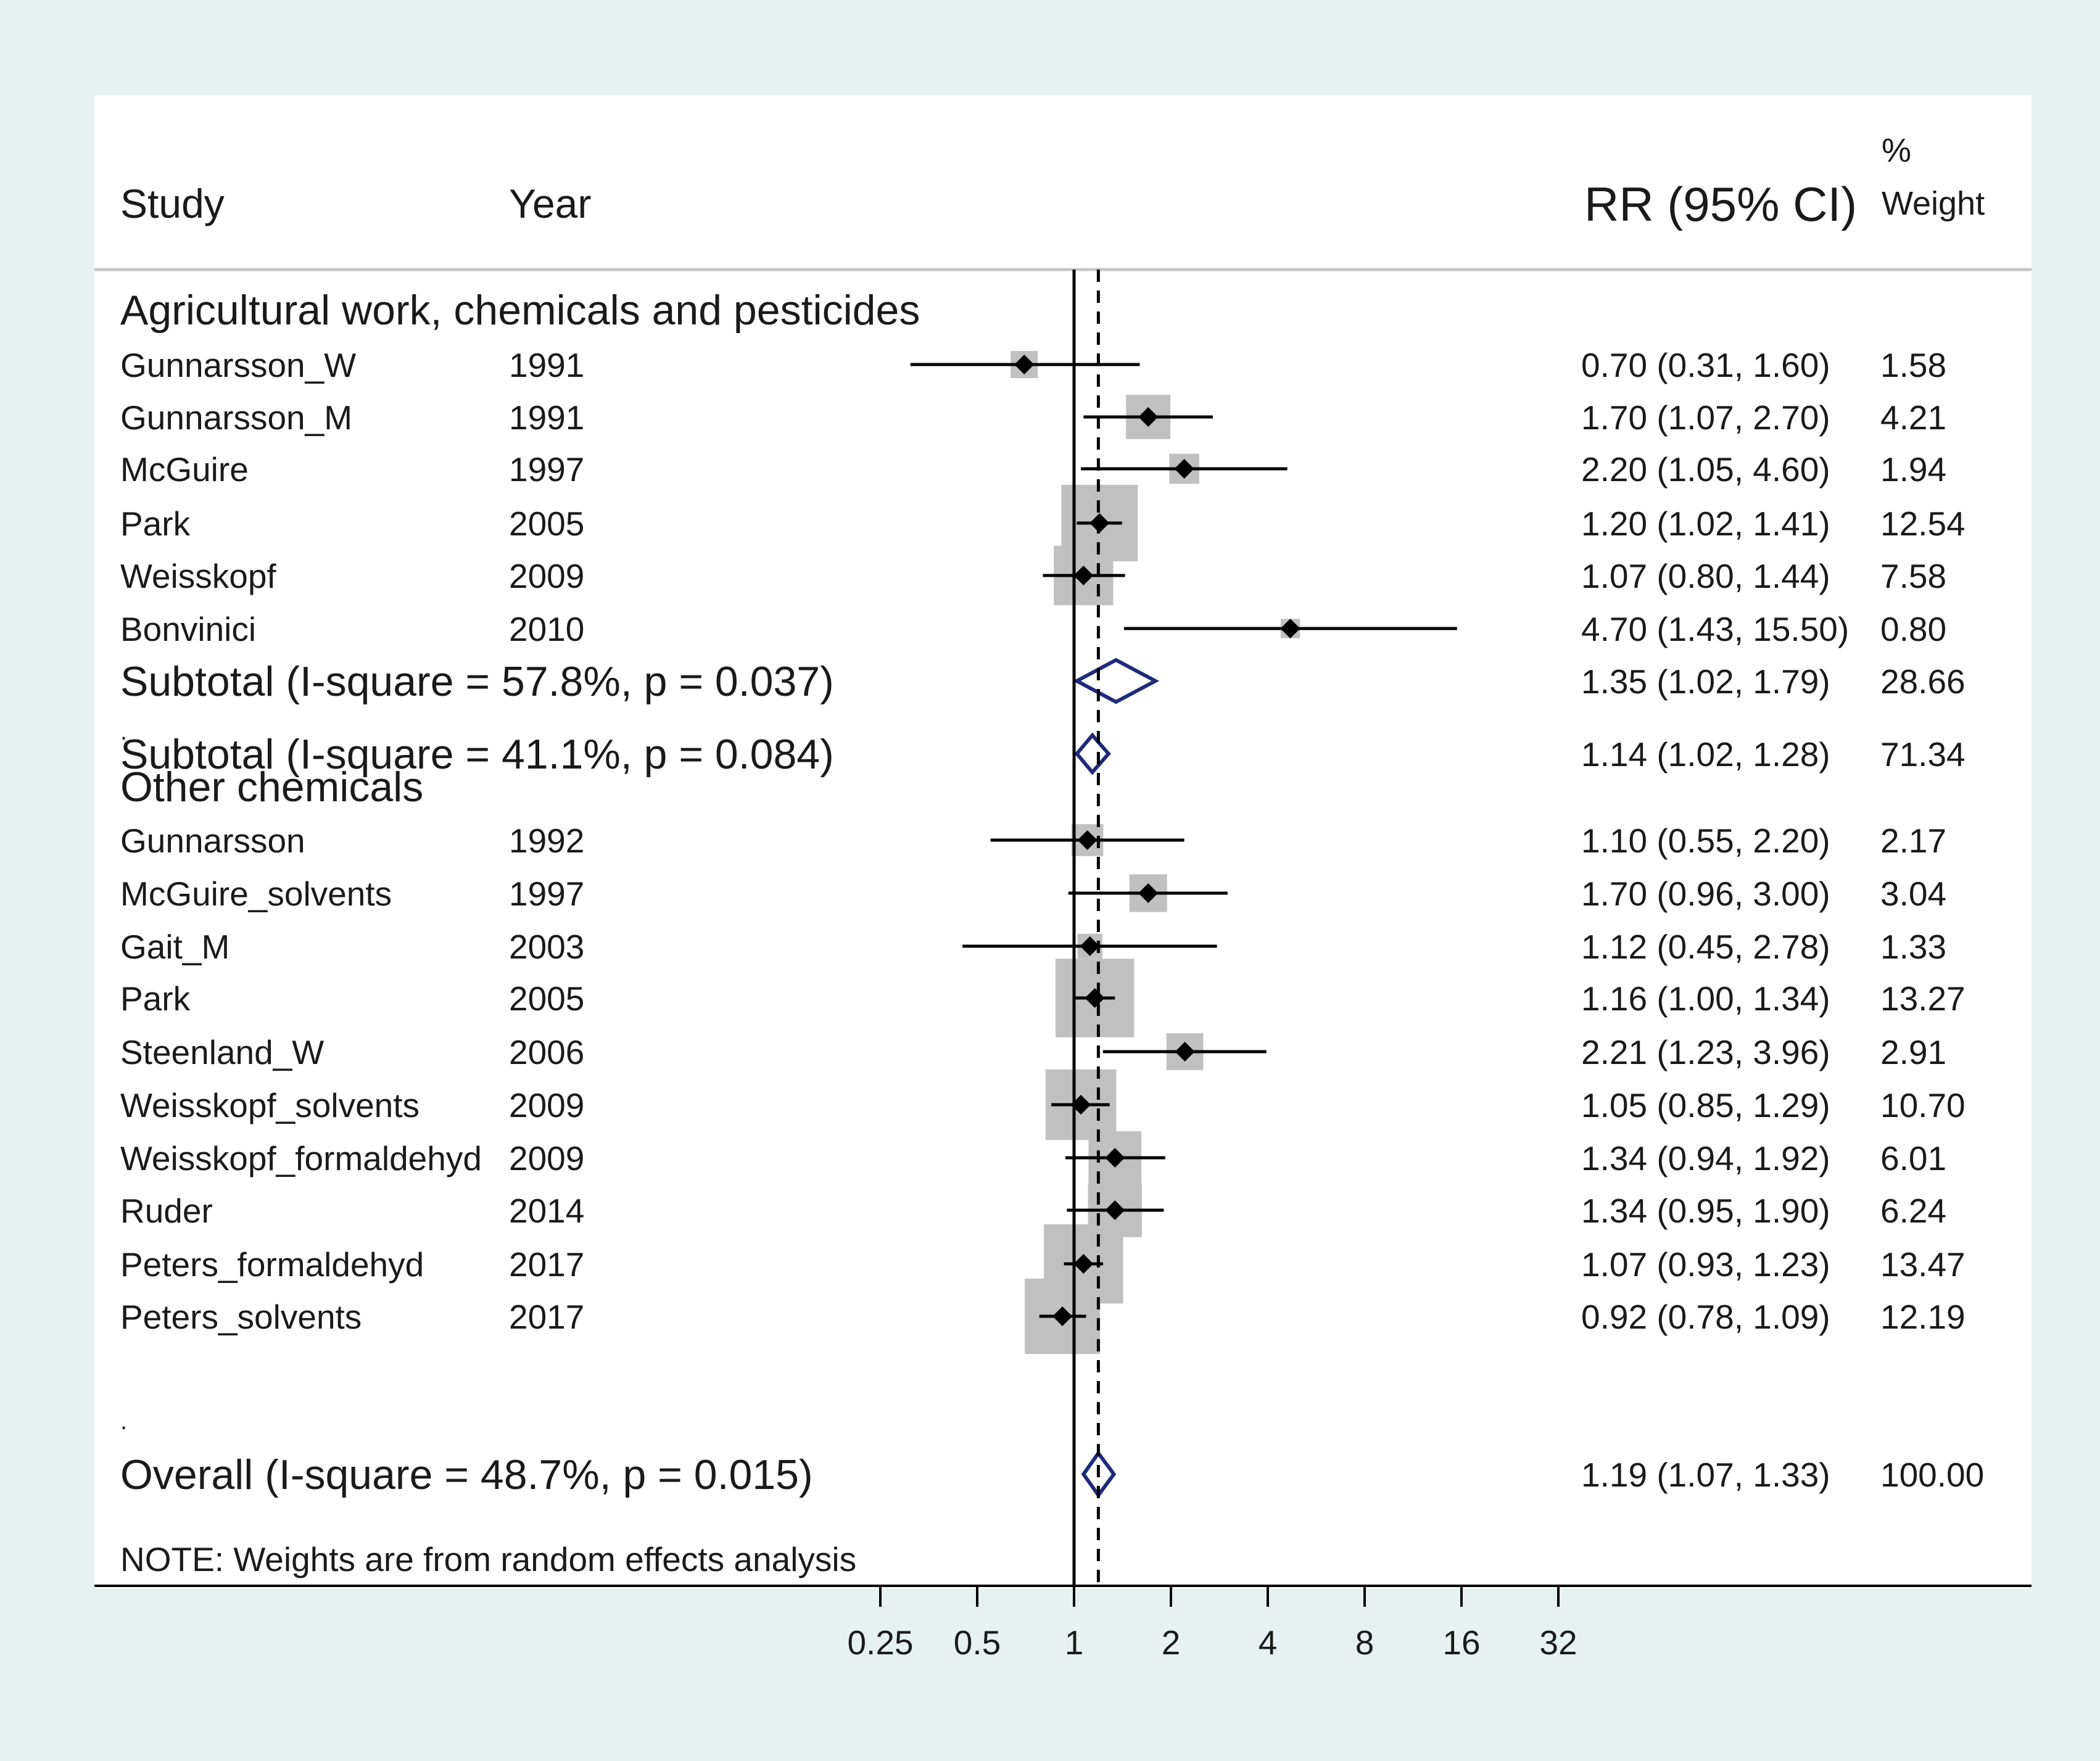 The width and height of the screenshot is (2100, 1761). I want to click on header-weight: Weight, so click(1933, 203).